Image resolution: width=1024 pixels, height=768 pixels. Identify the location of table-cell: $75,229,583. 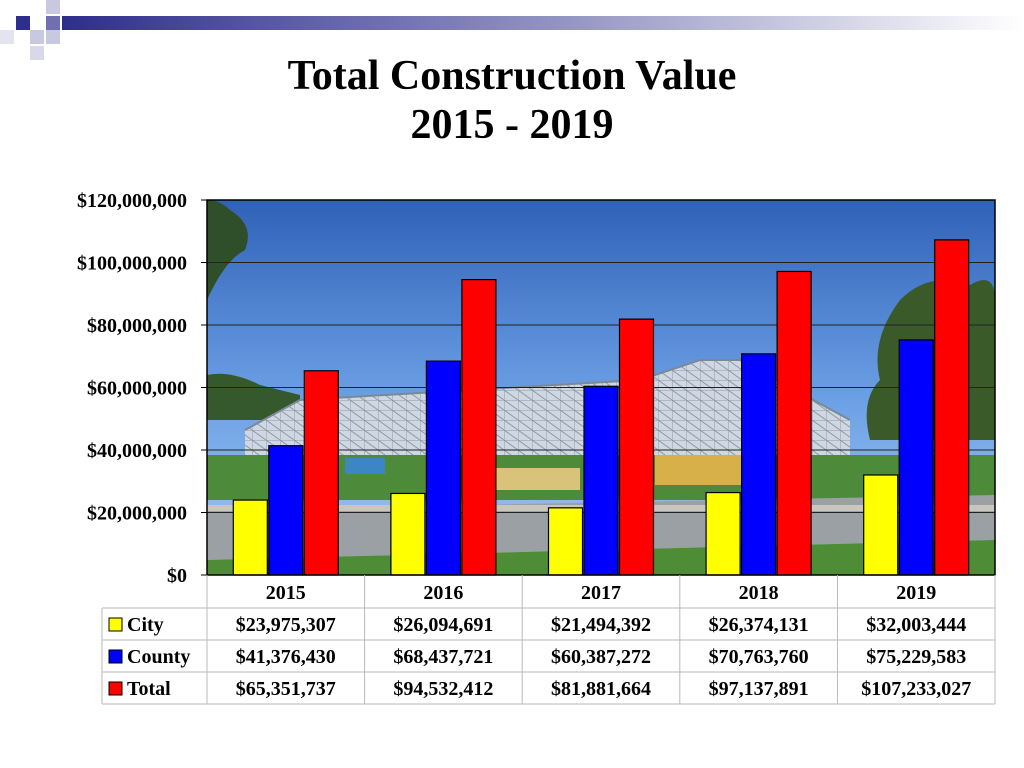
(916, 657).